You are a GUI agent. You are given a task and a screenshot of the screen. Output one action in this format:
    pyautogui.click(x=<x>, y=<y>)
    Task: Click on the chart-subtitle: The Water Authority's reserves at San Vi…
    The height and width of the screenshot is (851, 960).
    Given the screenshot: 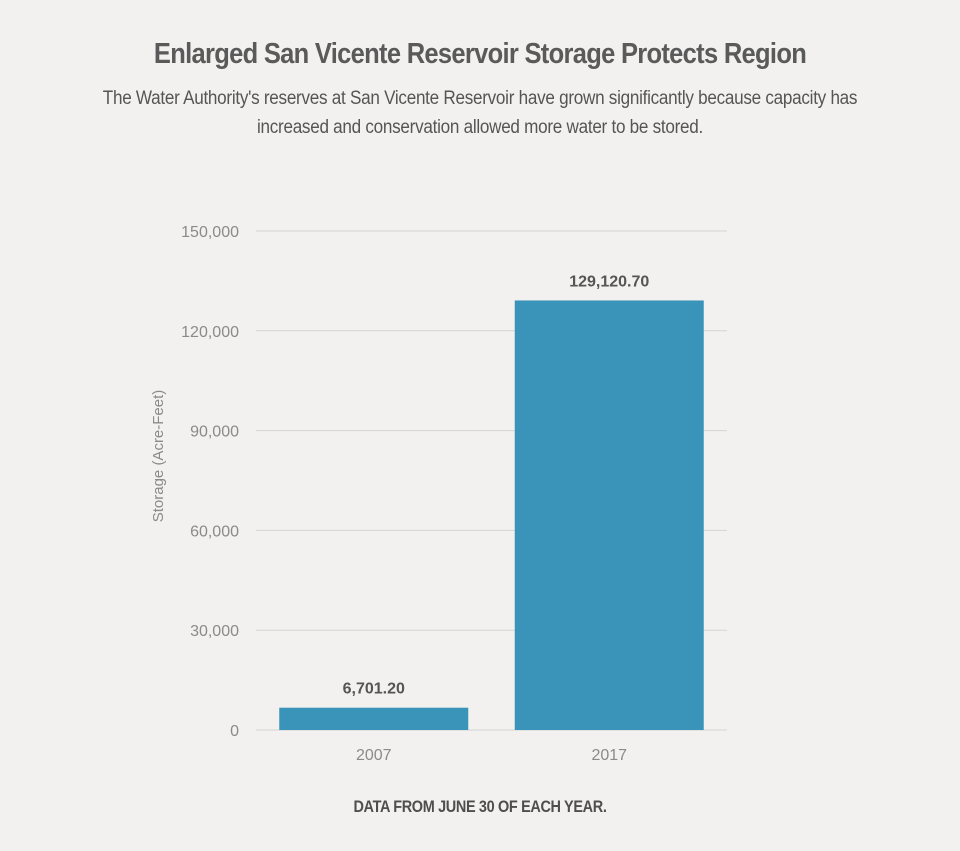 What is the action you would take?
    pyautogui.click(x=480, y=113)
    